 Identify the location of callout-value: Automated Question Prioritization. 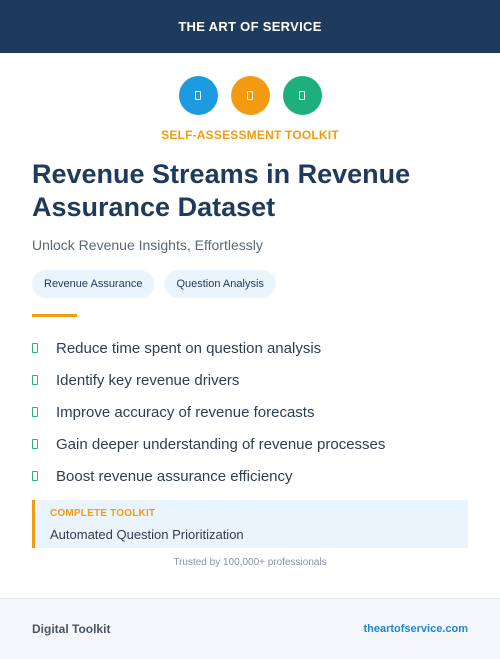
(147, 534).